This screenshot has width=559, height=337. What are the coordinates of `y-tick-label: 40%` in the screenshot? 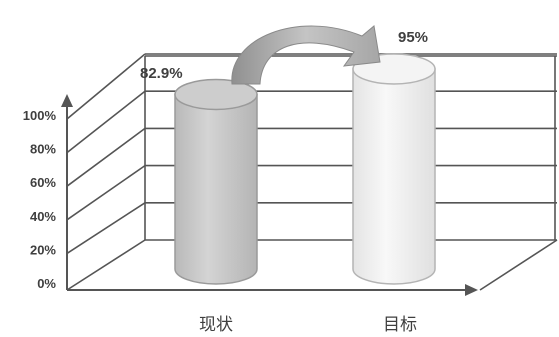 It's located at (43, 216).